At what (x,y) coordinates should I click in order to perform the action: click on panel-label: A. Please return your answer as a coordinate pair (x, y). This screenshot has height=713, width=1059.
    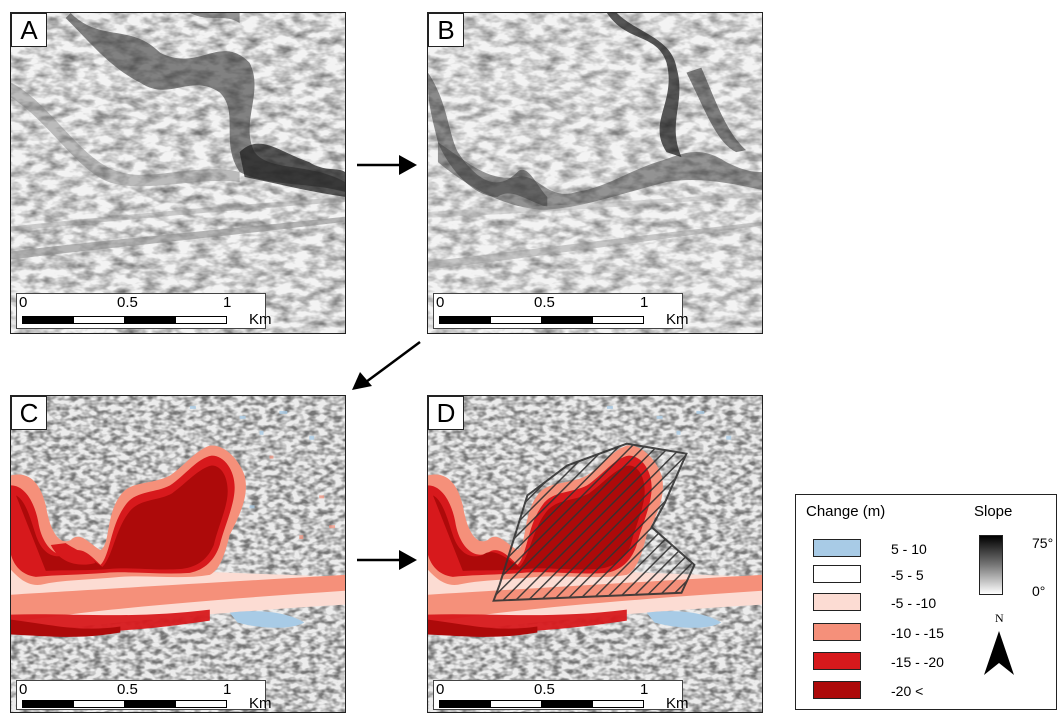
    Looking at the image, I should click on (29, 30).